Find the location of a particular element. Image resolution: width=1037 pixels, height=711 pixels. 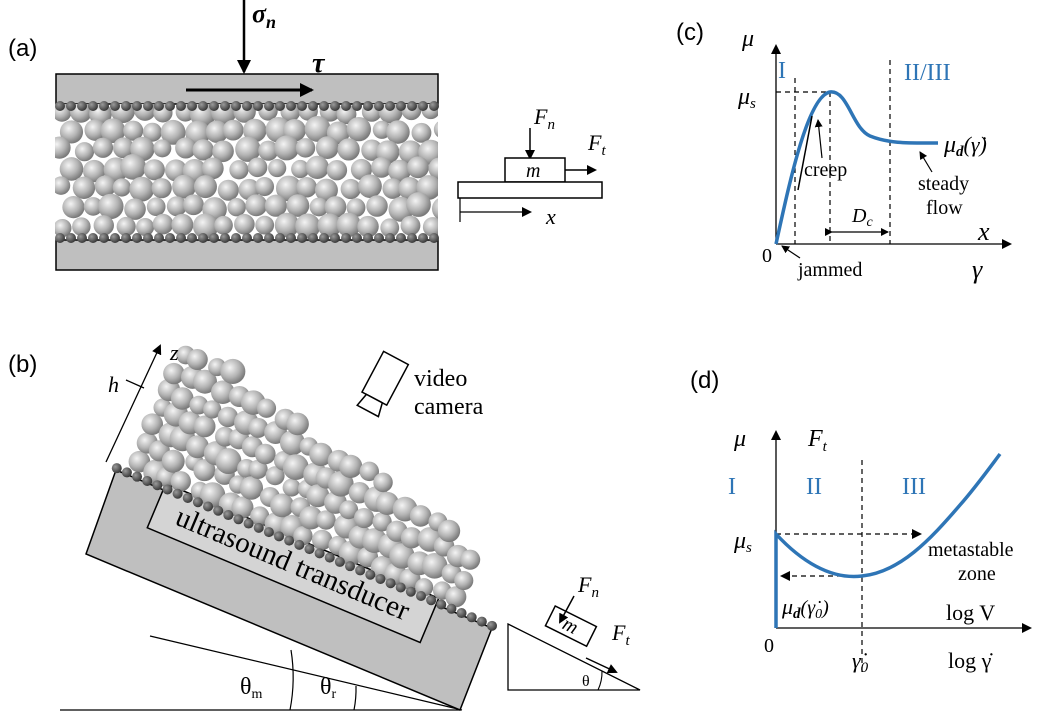

fn-arrow-b is located at coordinates (567, 609).